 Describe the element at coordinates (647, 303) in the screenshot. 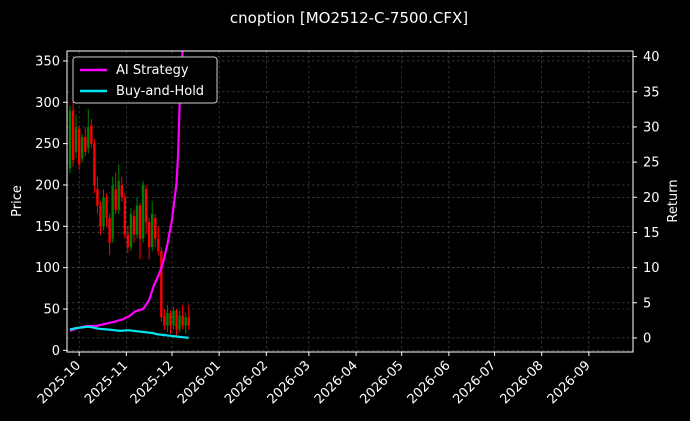

I see `y-right-tick-label: 5` at that location.